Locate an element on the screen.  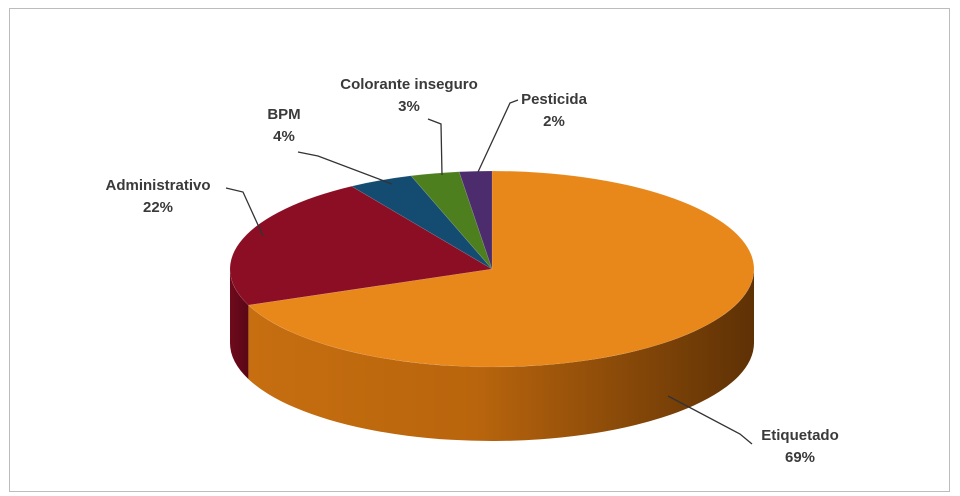
slice-label-administrativo: Administrativo is located at coordinates (157, 185).